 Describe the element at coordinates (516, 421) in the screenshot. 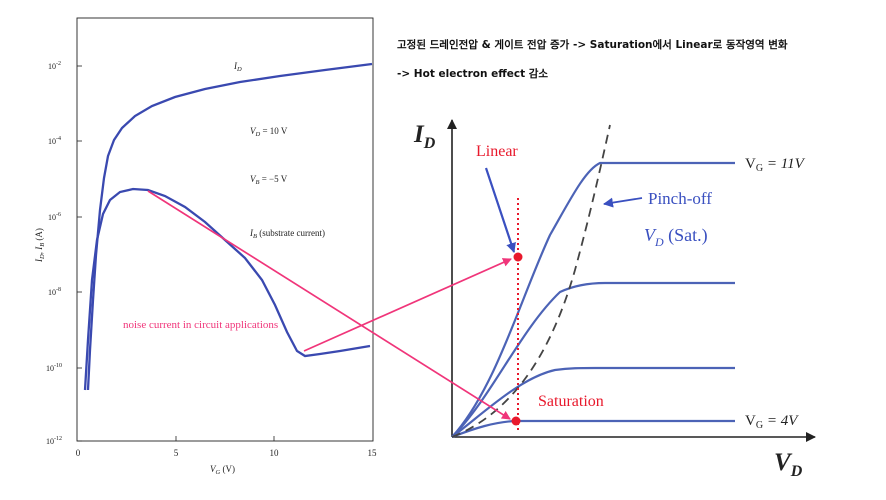

I see `saturation-point-marker` at that location.